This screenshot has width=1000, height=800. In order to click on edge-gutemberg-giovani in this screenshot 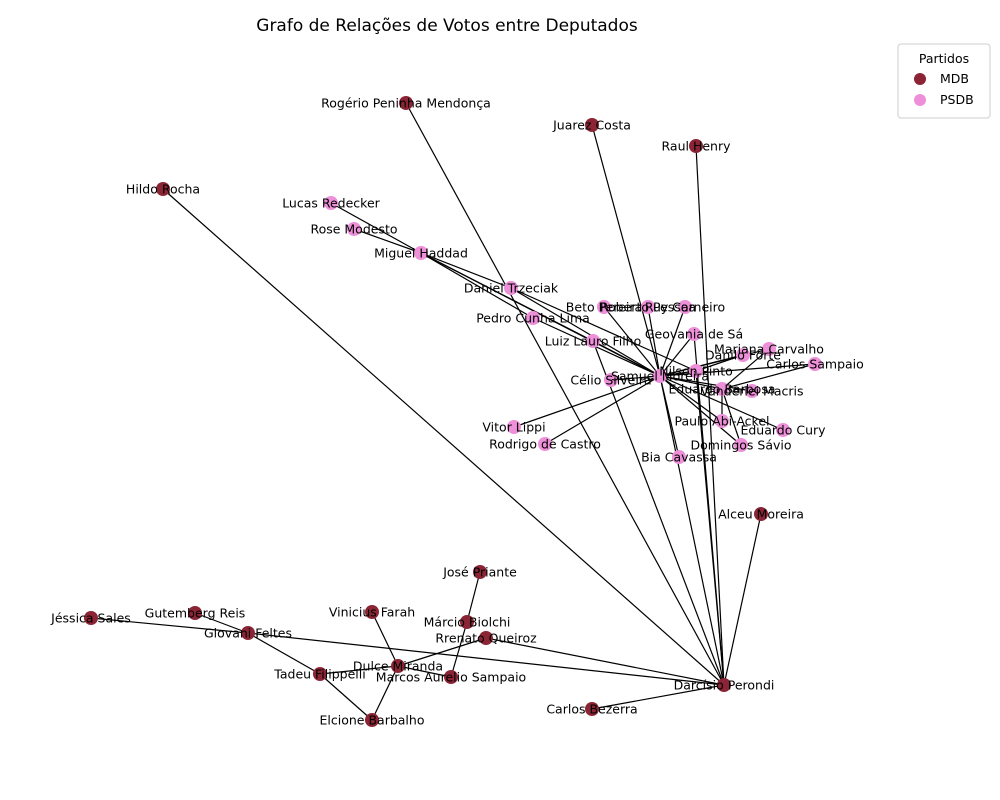, I will do `click(221, 623)`.